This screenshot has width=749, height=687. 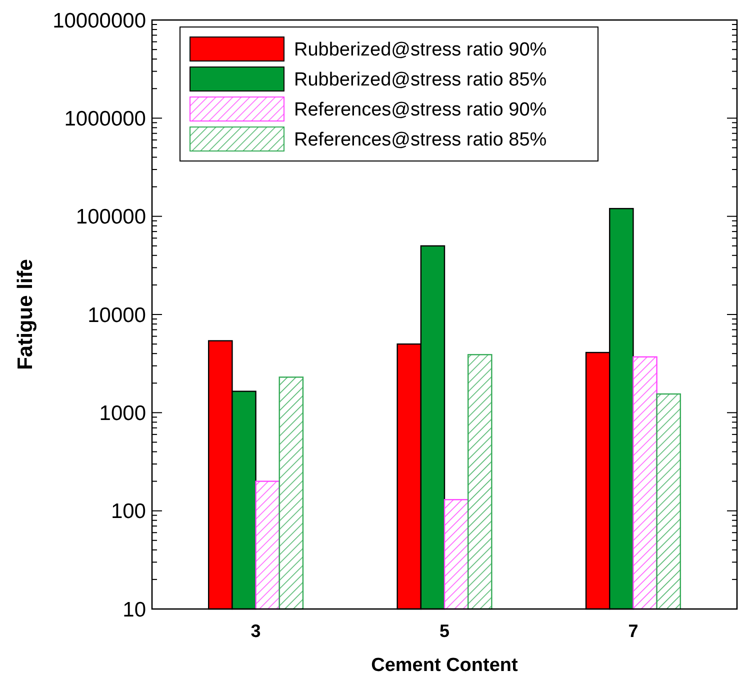 I want to click on y-tick-label: 100000, so click(x=111, y=217).